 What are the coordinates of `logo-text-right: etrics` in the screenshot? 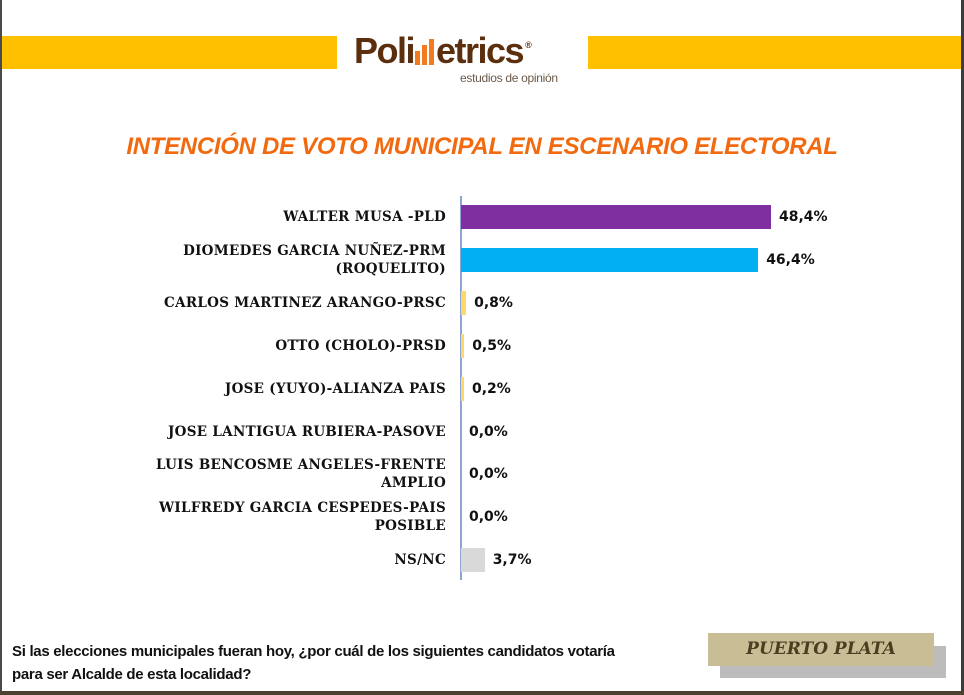 It's located at (480, 50).